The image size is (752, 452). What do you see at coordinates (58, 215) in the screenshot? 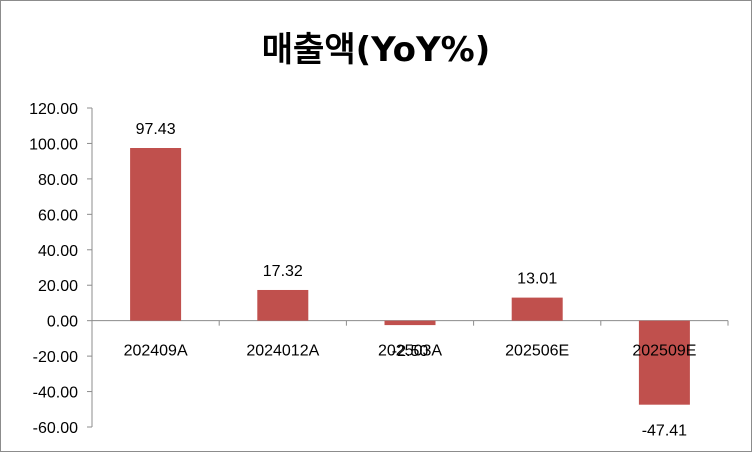
I see `y-tick-label: 60.00` at bounding box center [58, 215].